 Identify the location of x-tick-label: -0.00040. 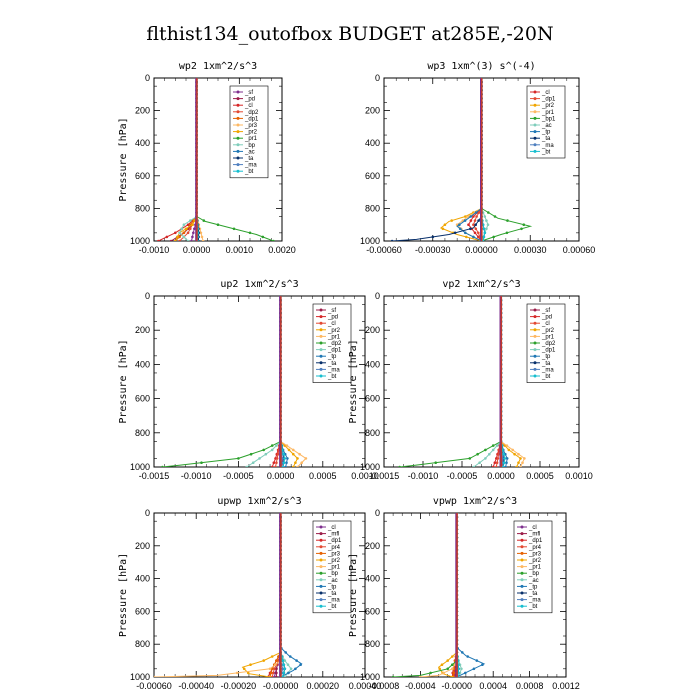
(196, 686).